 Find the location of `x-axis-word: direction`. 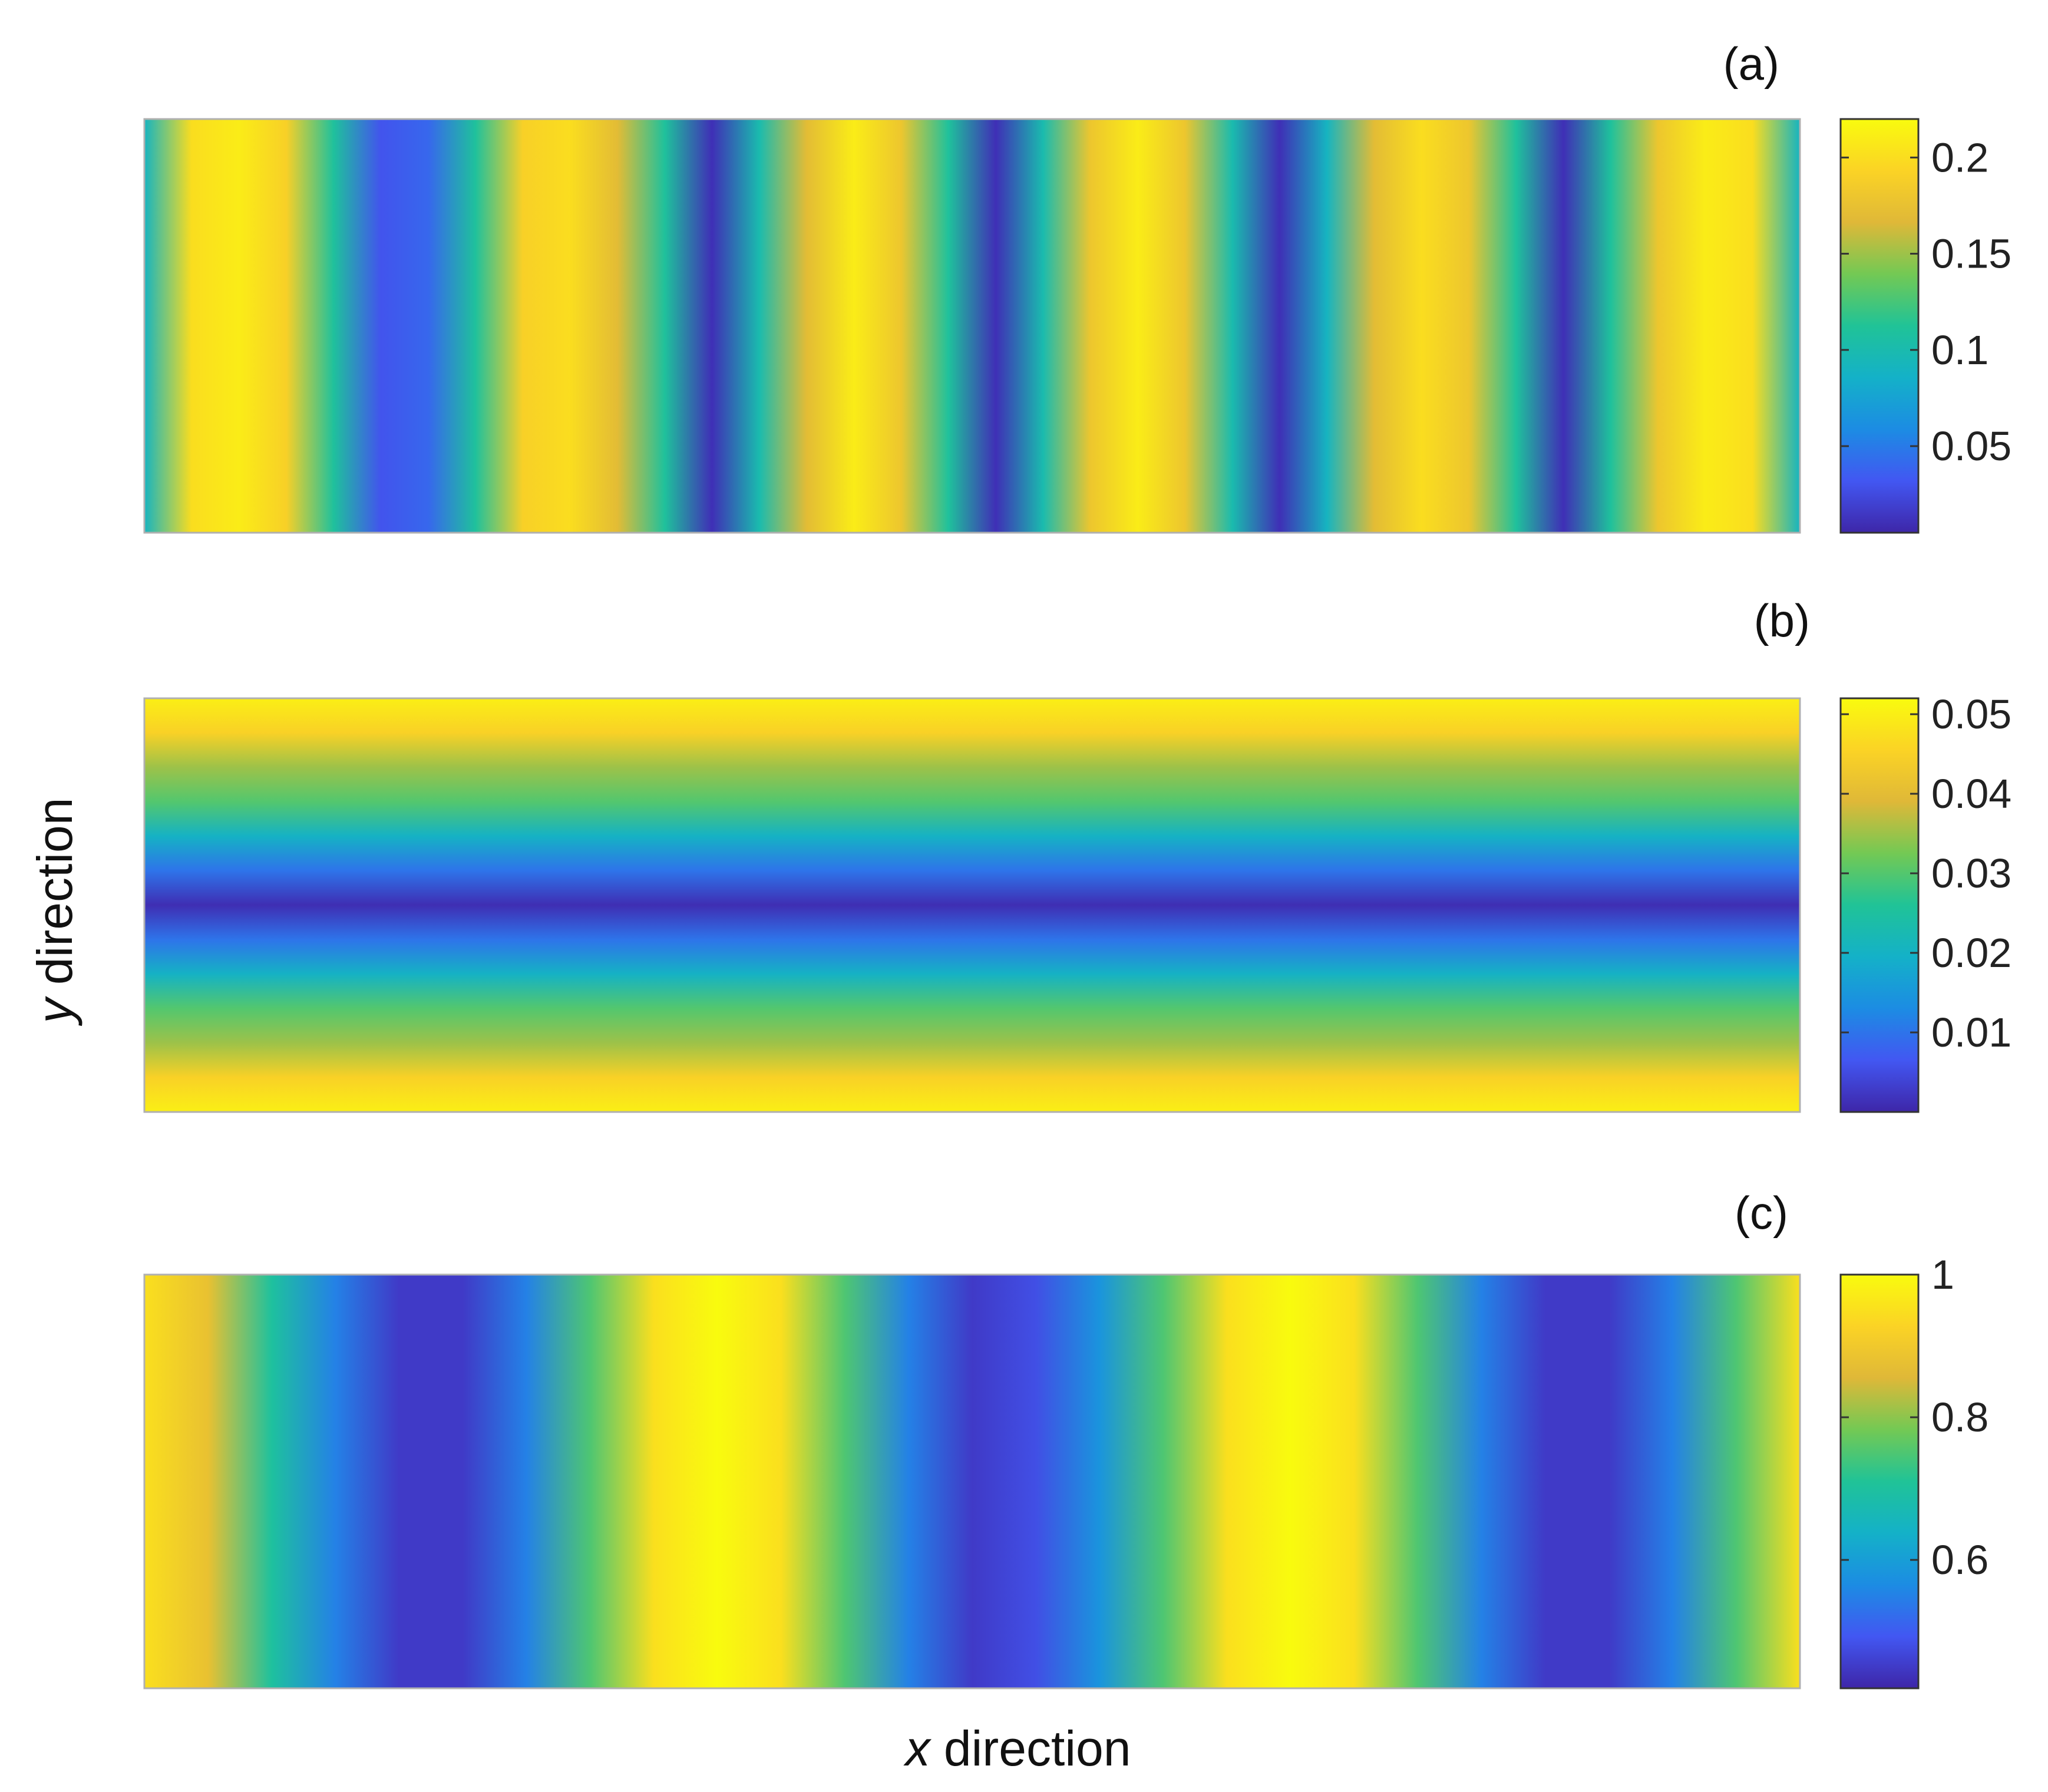

x-axis-word: direction is located at coordinates (1037, 1748).